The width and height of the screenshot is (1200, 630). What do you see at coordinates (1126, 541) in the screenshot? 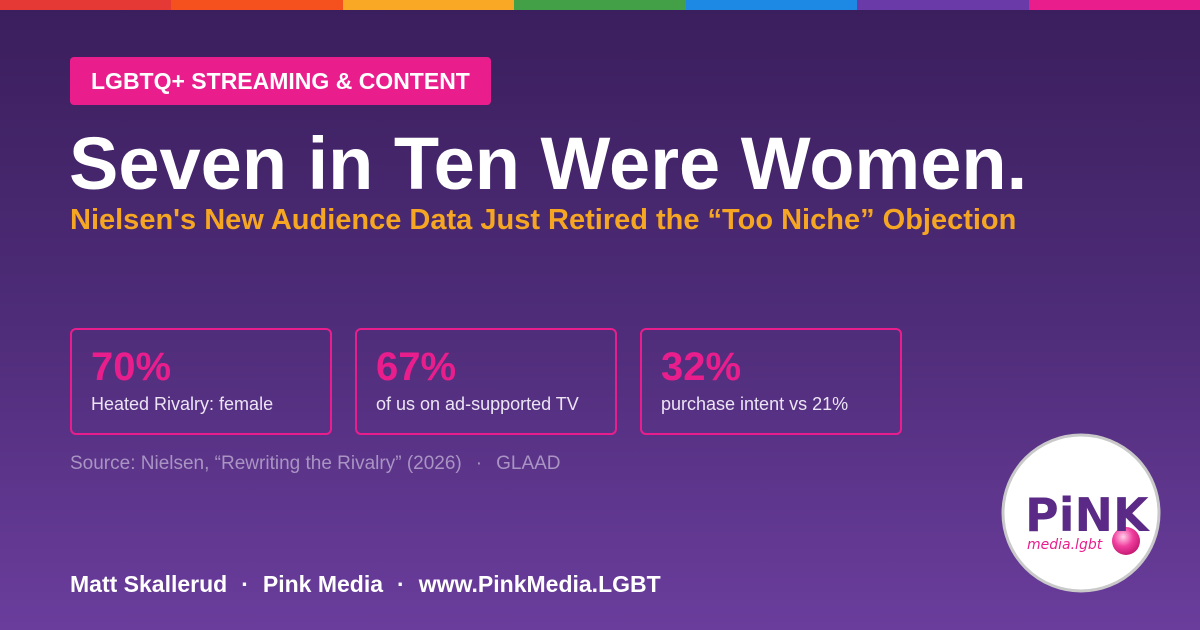
I see `logo-ball` at bounding box center [1126, 541].